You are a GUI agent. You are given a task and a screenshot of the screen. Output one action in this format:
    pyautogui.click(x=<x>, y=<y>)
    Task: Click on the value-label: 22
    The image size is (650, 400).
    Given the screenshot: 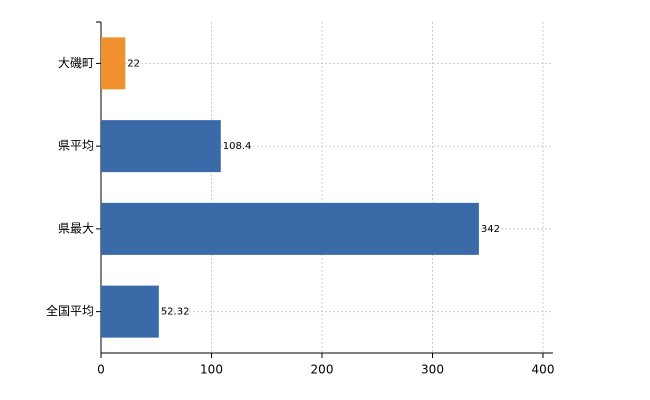 What is the action you would take?
    pyautogui.click(x=133, y=63)
    